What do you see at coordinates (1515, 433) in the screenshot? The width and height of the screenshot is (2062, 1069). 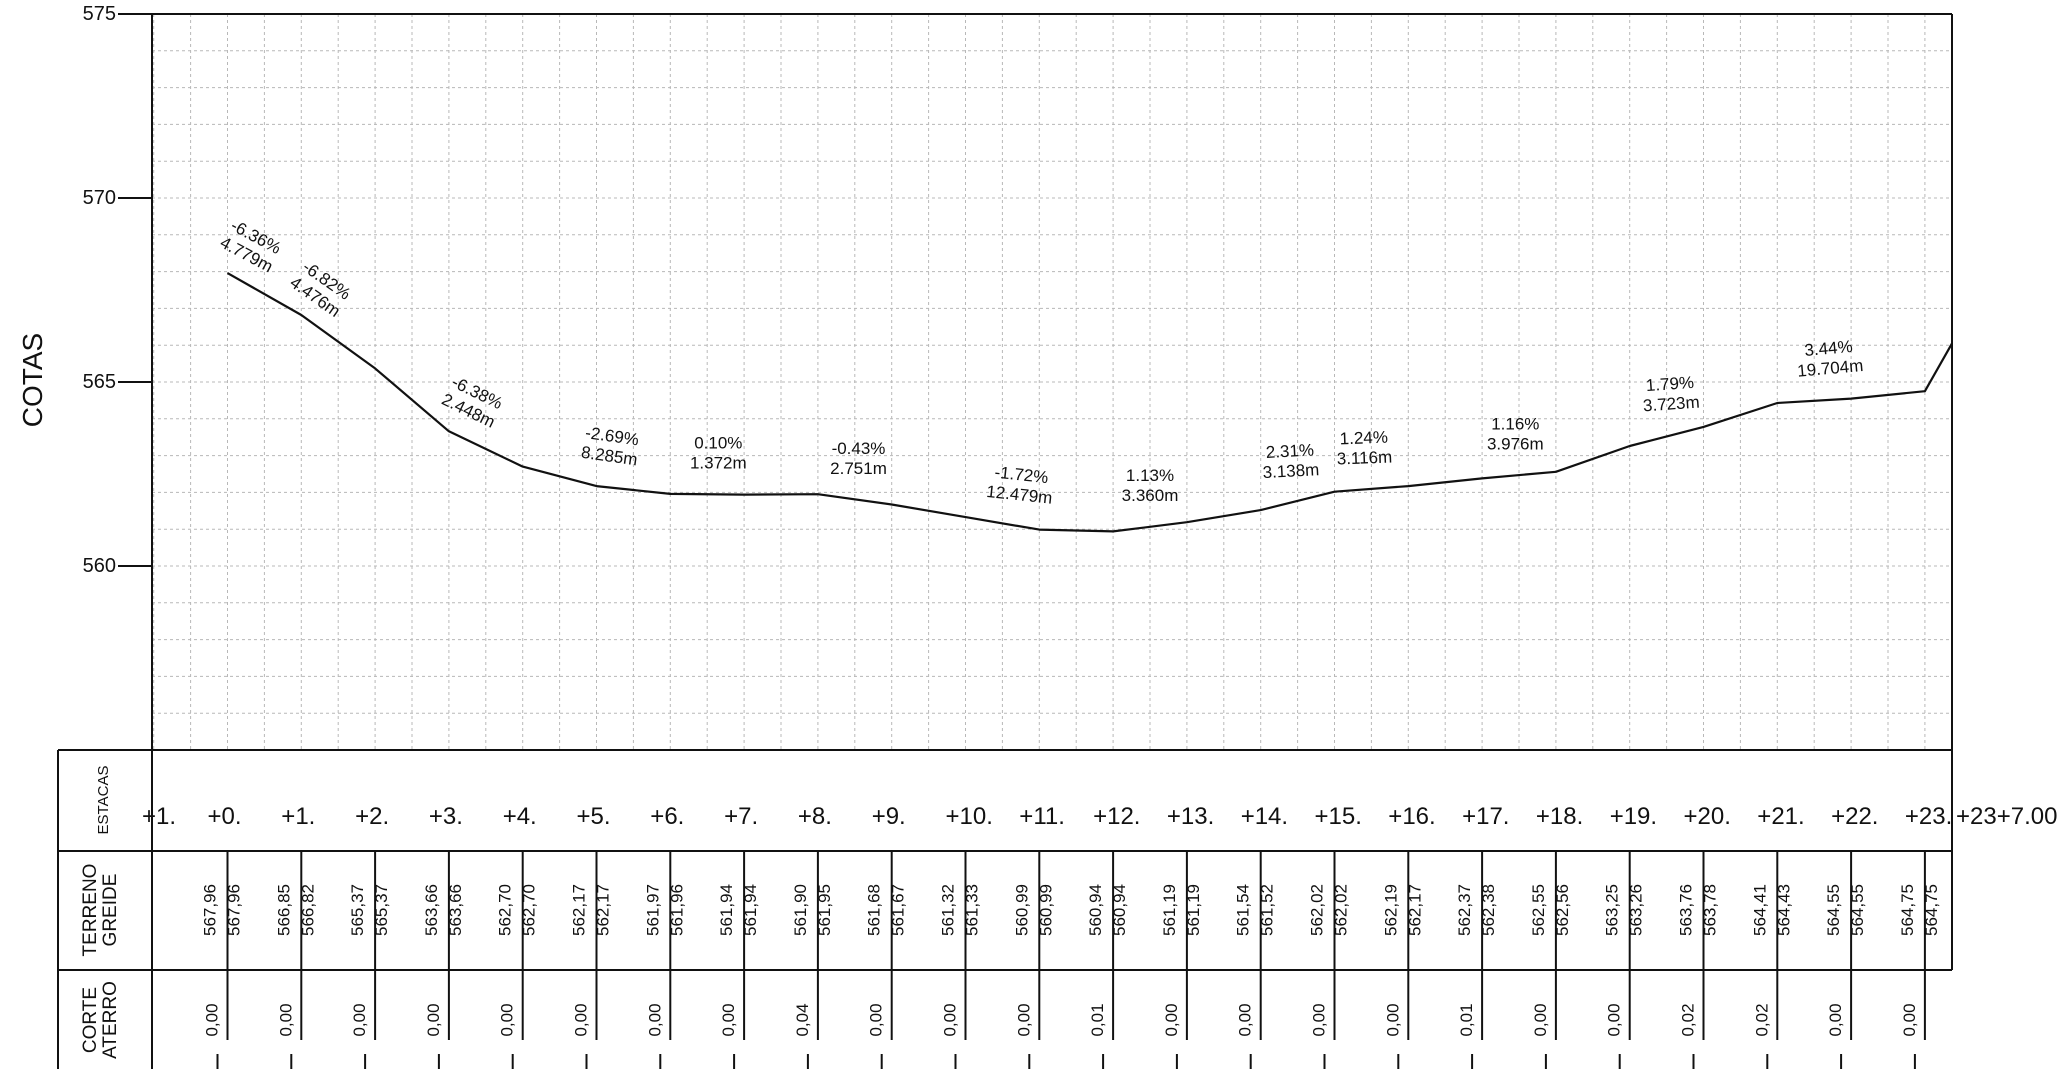 I see `grade-label: 1.16%3.976m` at bounding box center [1515, 433].